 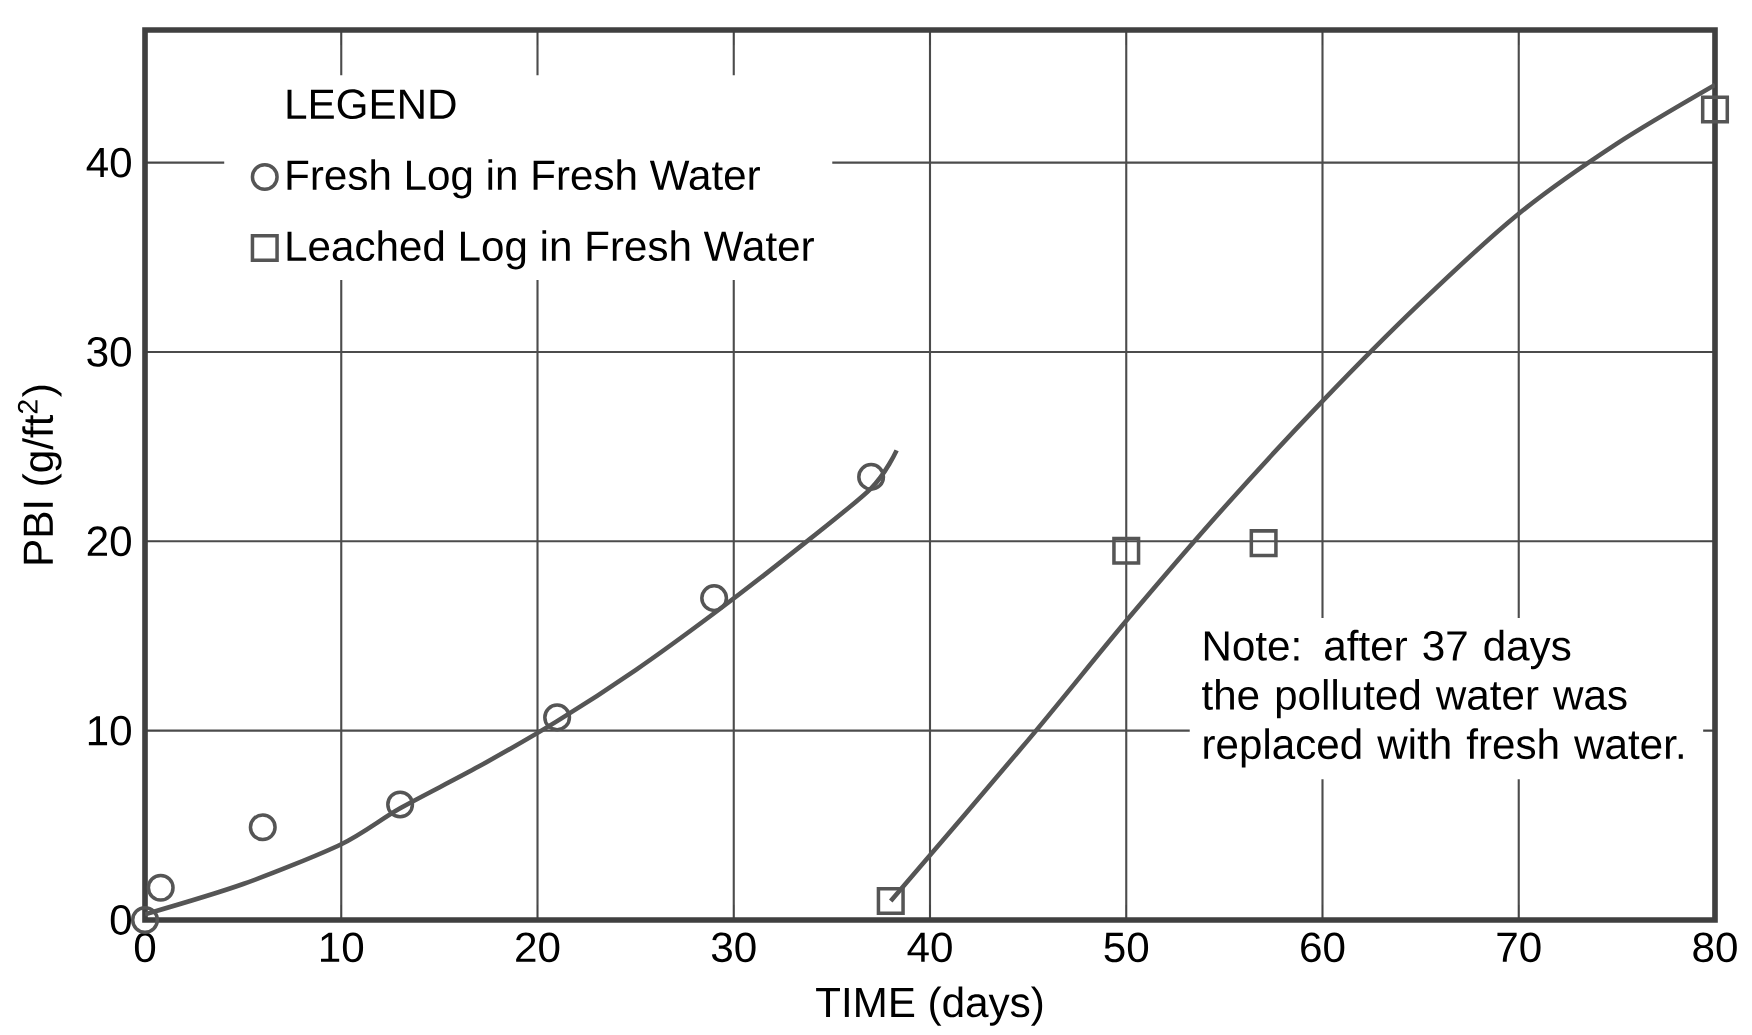 I want to click on y-axis-title: PBI (g/ft$^{2}$), so click(x=39, y=474).